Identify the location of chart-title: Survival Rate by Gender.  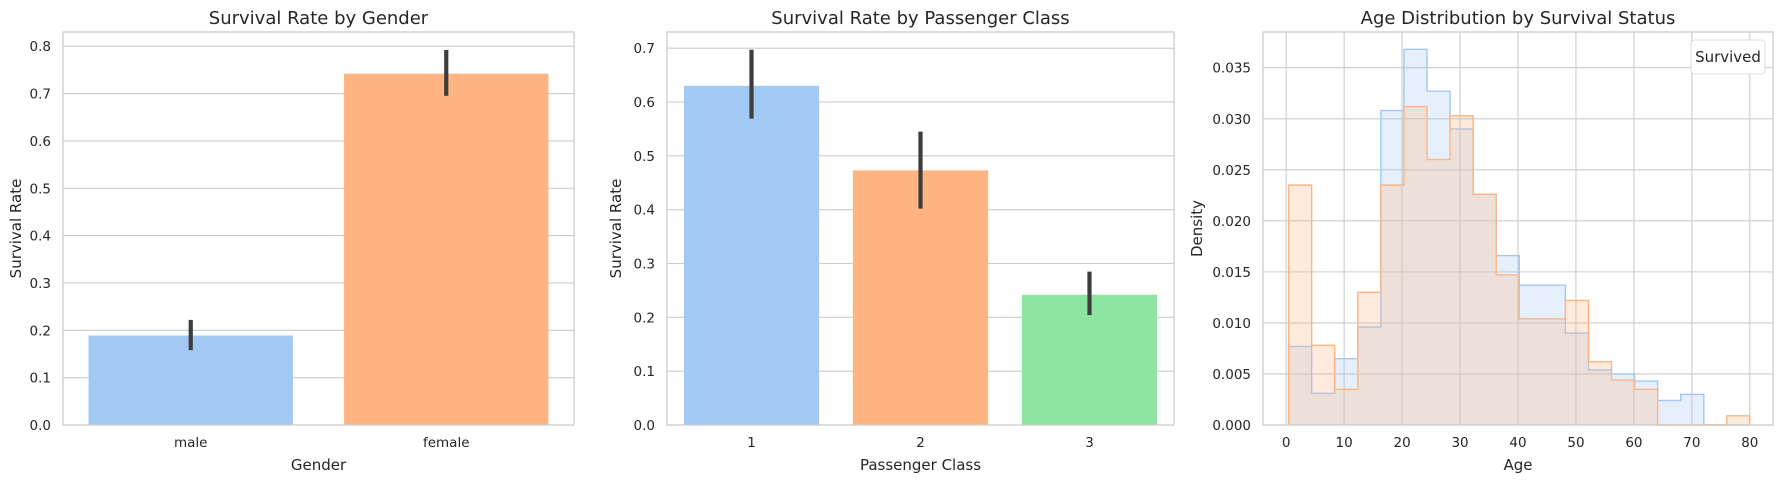
(319, 18).